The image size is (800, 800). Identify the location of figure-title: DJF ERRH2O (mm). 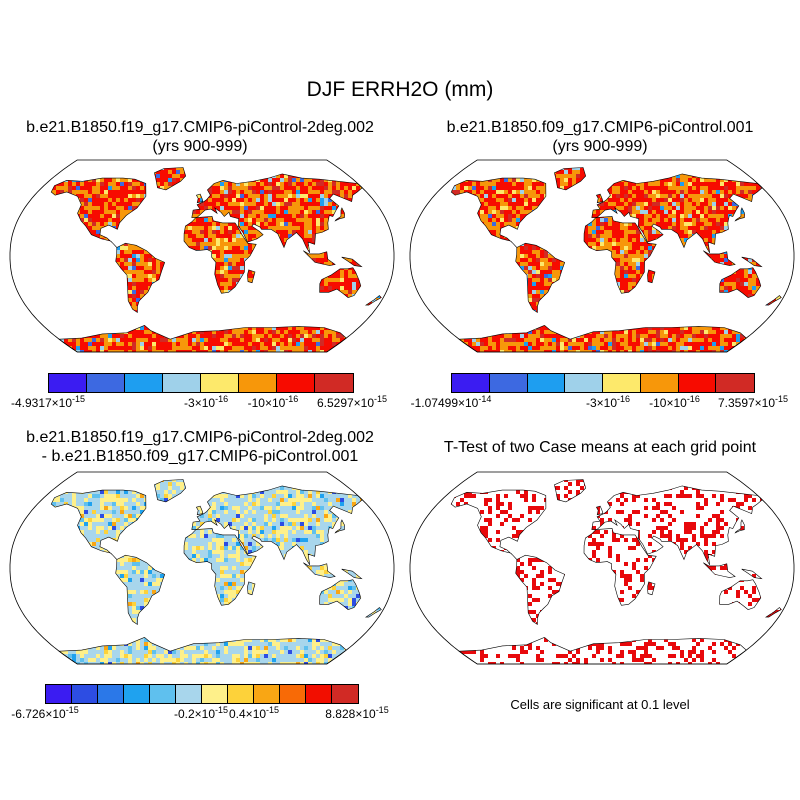
(400, 89).